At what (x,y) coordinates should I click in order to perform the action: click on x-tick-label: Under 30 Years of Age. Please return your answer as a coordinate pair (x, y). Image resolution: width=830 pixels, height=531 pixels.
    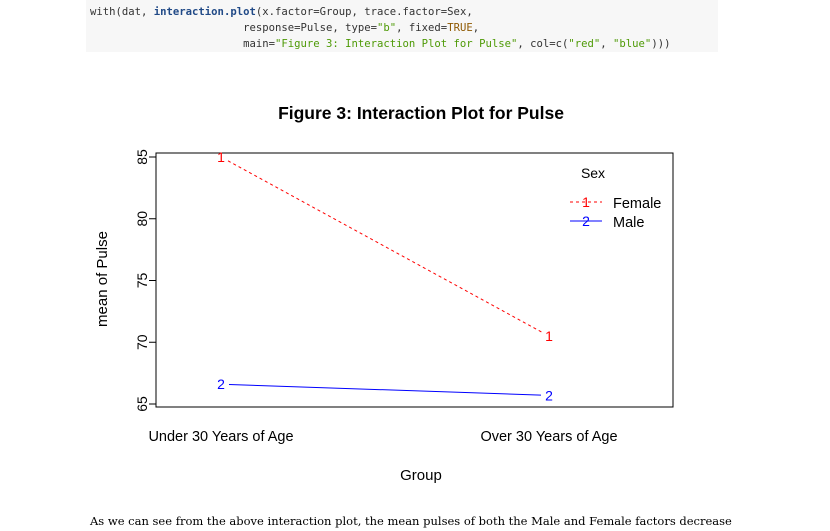
    Looking at the image, I should click on (220, 437).